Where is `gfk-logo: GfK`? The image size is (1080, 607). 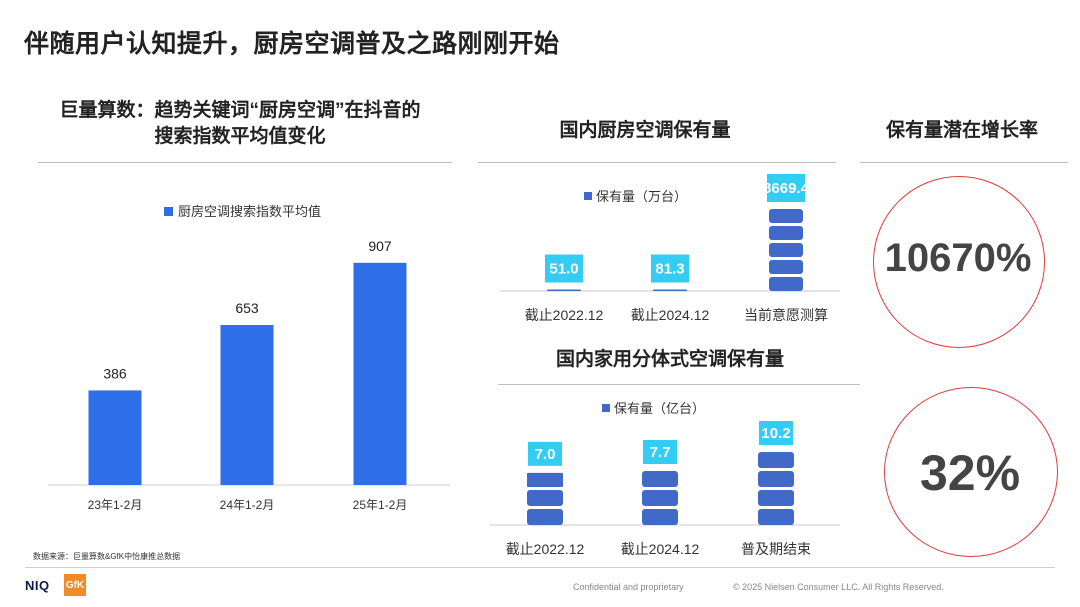
gfk-logo: GfK is located at coordinates (75, 585).